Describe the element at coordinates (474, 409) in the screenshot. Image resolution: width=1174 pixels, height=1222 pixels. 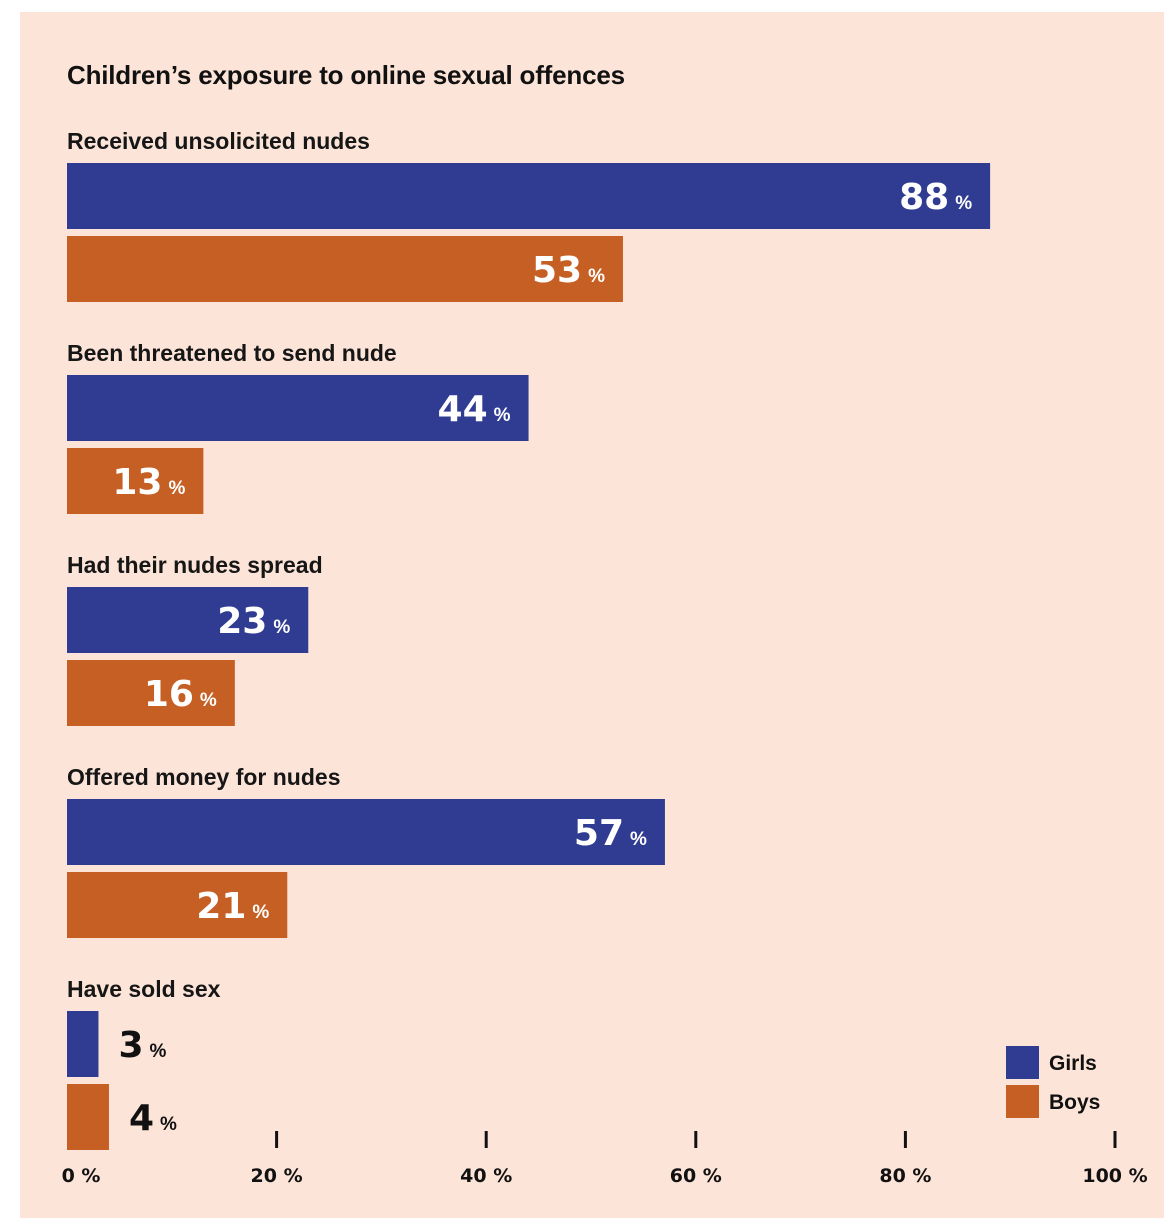
I see `data-label: 44%` at that location.